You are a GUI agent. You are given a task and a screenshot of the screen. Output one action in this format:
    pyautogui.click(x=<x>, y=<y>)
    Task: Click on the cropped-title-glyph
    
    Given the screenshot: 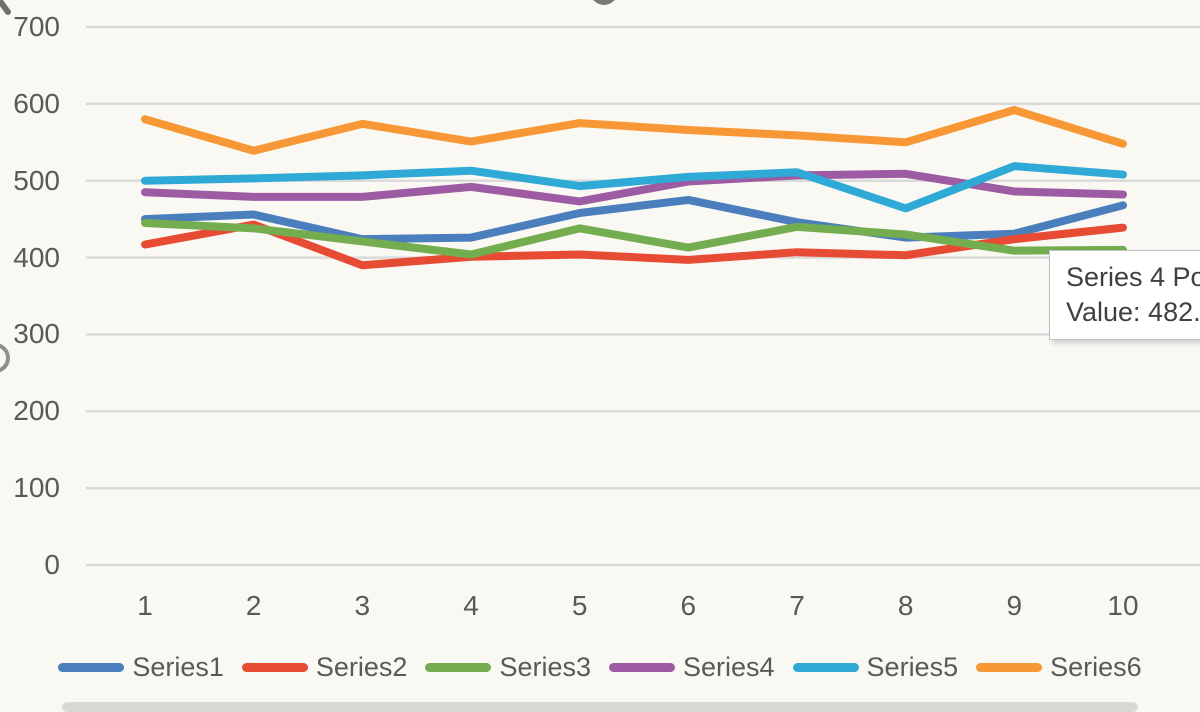 What is the action you would take?
    pyautogui.click(x=604, y=2)
    